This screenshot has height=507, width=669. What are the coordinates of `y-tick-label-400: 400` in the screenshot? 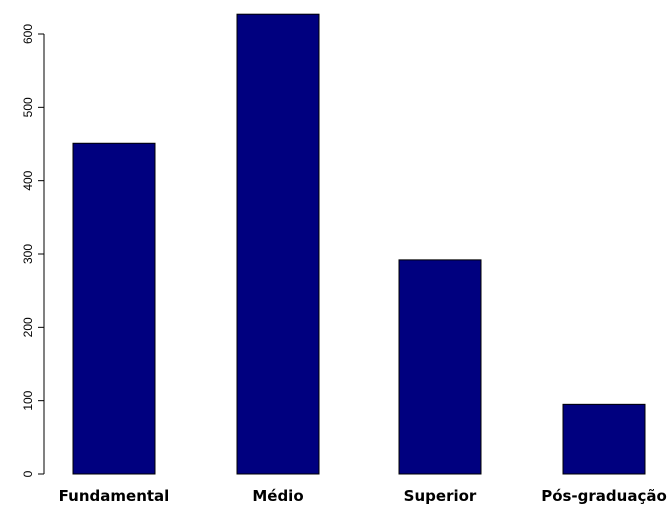 It's located at (28, 180).